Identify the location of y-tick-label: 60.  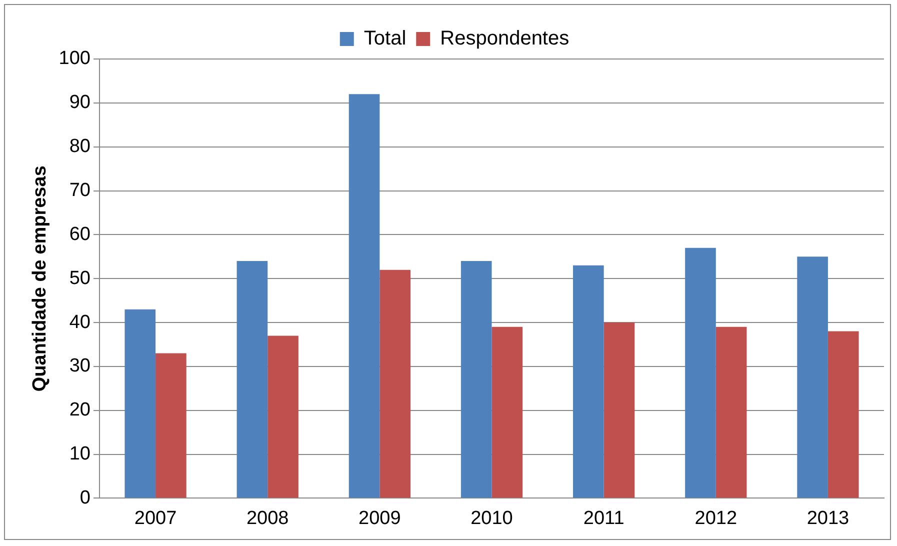
(79, 234).